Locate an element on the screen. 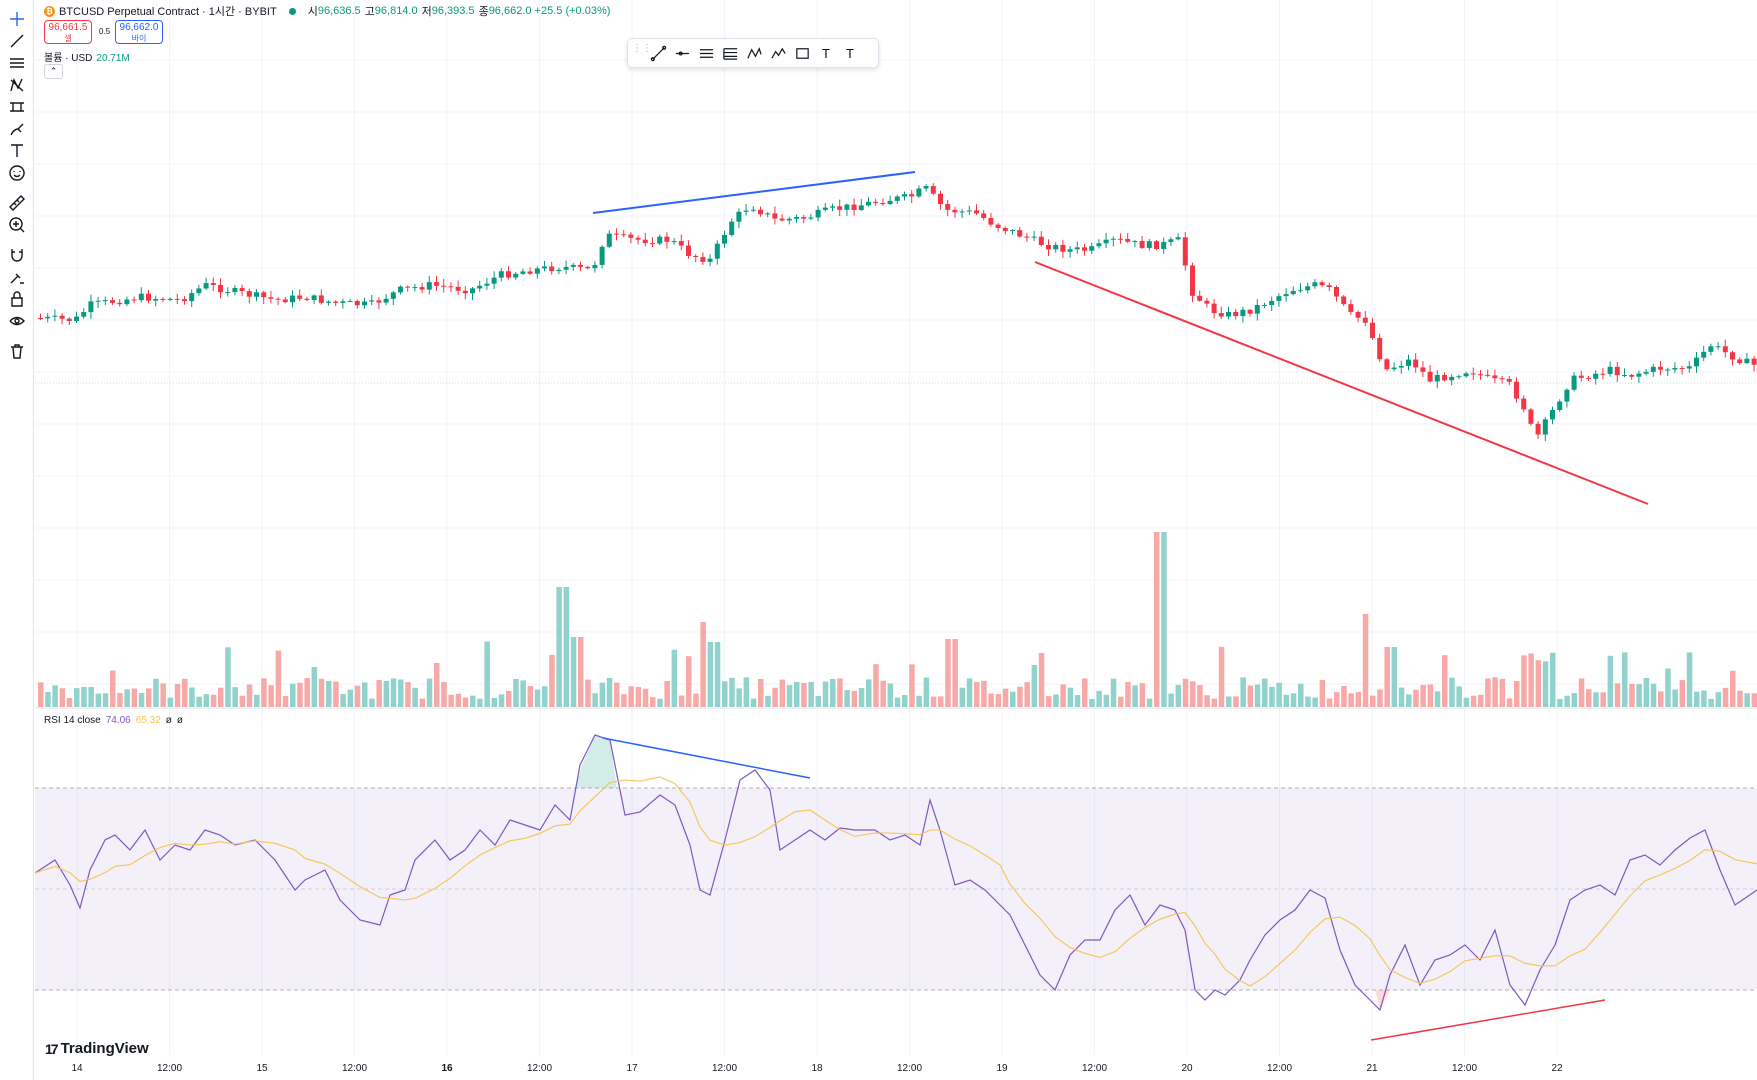 The image size is (1757, 1080). floating-drawing-toolbar: ⋮⋮ T T is located at coordinates (753, 53).